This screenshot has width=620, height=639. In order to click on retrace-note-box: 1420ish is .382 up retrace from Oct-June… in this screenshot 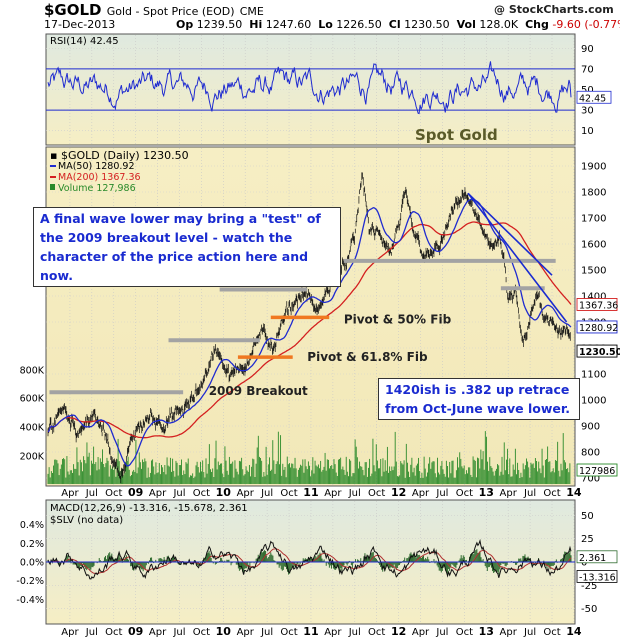, I will do `click(479, 399)`.